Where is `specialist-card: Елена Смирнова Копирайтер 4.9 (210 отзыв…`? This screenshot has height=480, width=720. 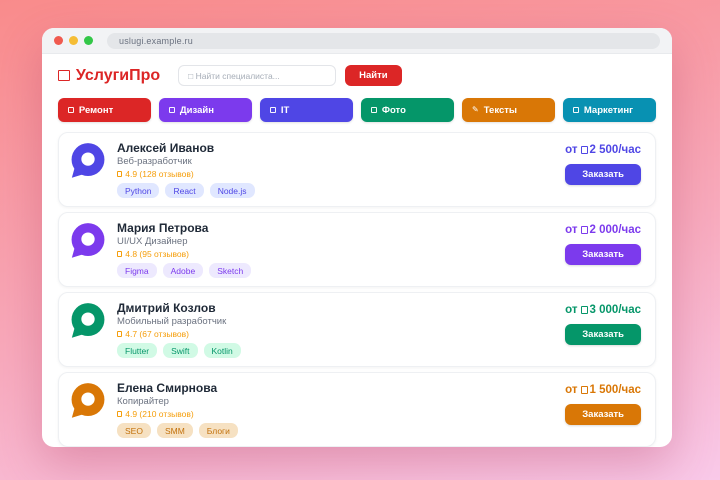
specialist-card: Елена Смирнова Копирайтер 4.9 (210 отзыв… is located at coordinates (357, 409).